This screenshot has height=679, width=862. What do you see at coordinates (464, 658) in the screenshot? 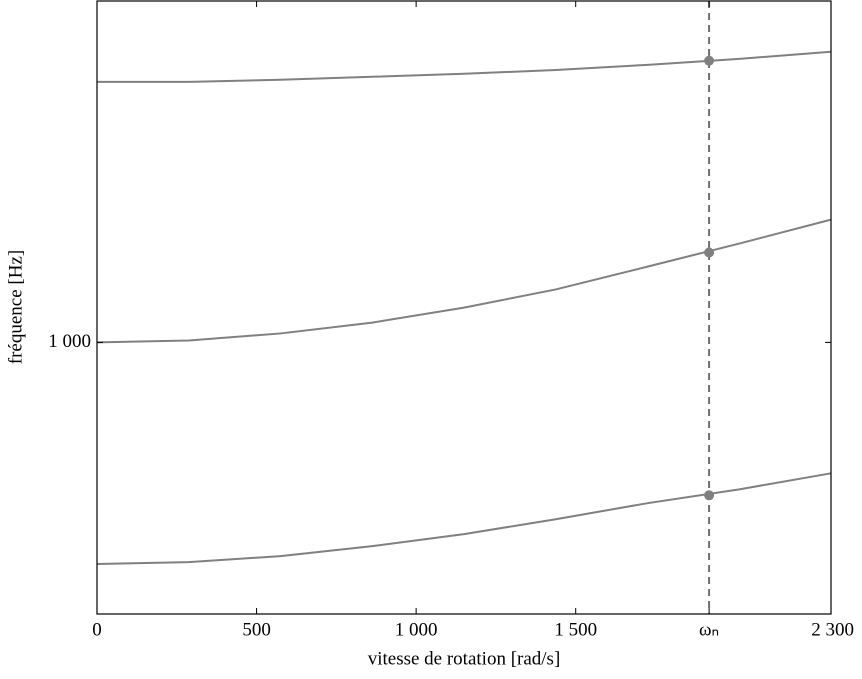
I see `x-axis-label: vitesse de rotation [rad/s]` at bounding box center [464, 658].